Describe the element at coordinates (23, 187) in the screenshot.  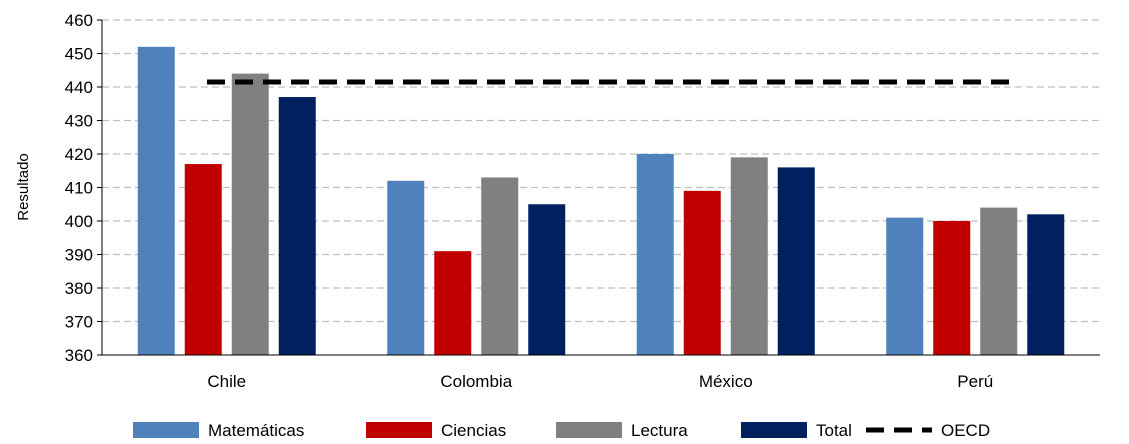
I see `y-axis-title: Resultado` at that location.